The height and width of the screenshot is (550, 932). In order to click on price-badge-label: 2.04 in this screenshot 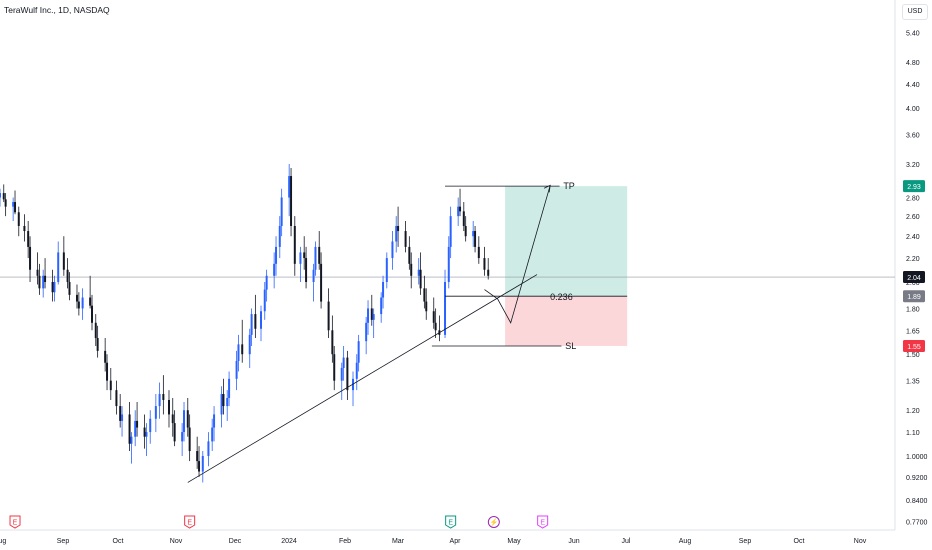, I will do `click(914, 278)`.